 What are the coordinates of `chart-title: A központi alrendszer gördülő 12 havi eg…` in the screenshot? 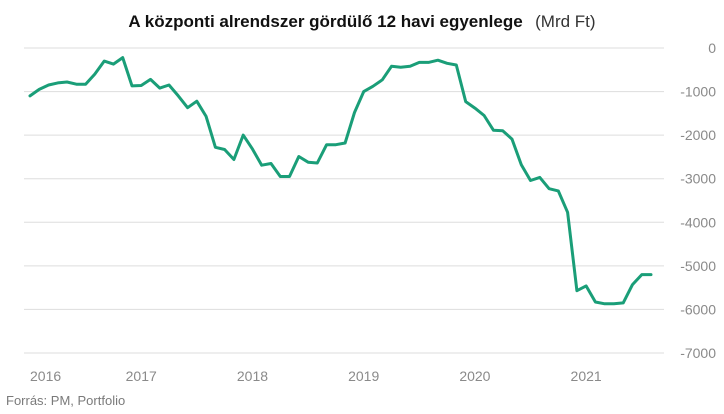 It's located at (361, 21).